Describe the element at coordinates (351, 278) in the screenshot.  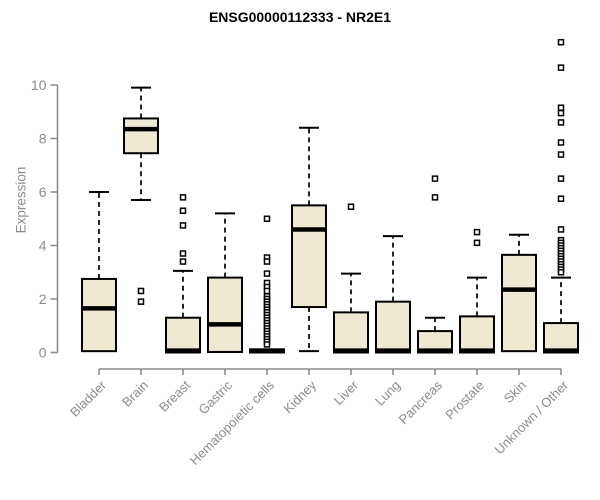
I see `boxplot-liver` at that location.